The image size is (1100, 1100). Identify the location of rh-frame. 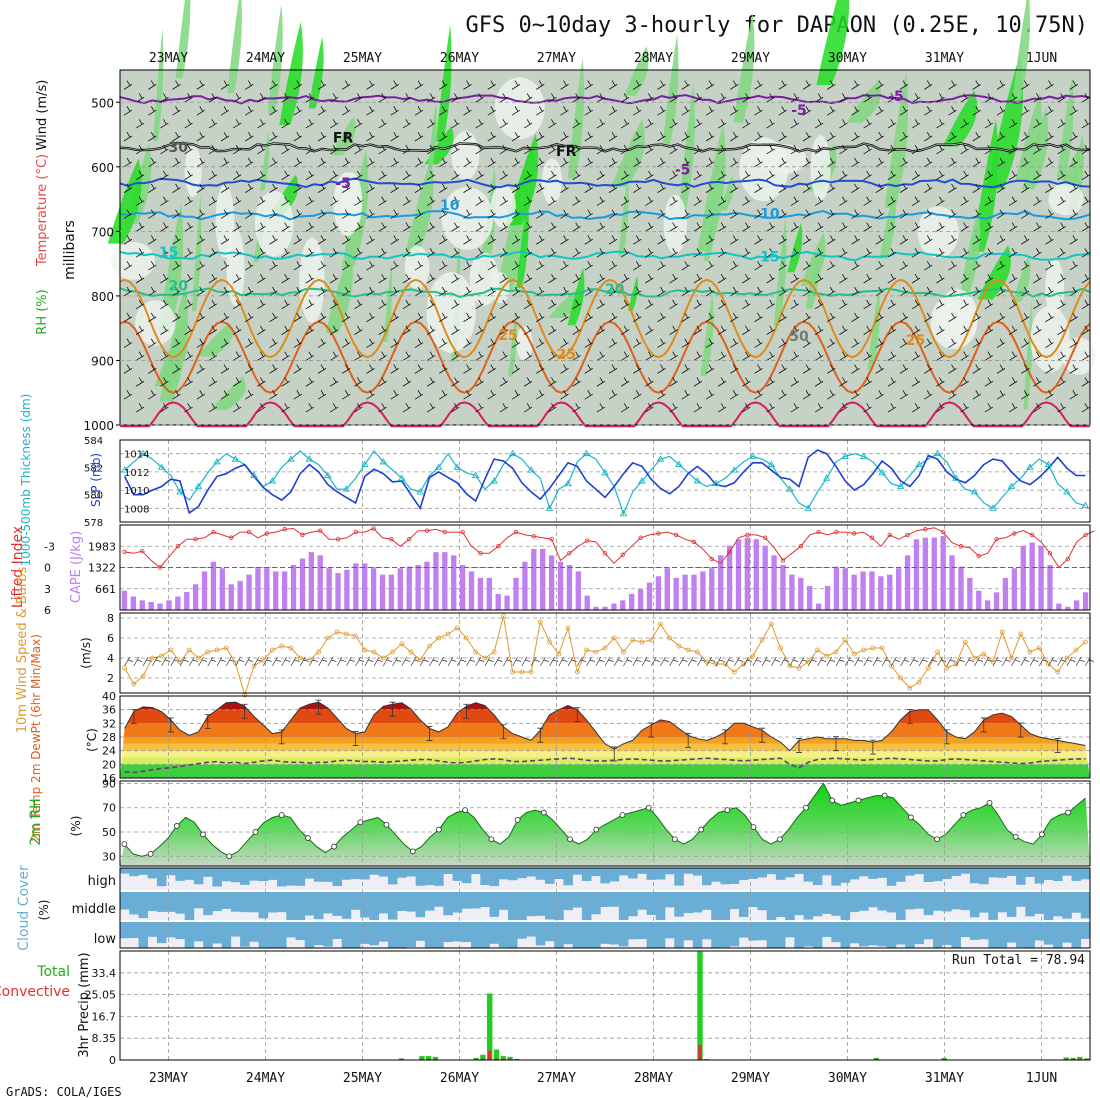
(605, 823).